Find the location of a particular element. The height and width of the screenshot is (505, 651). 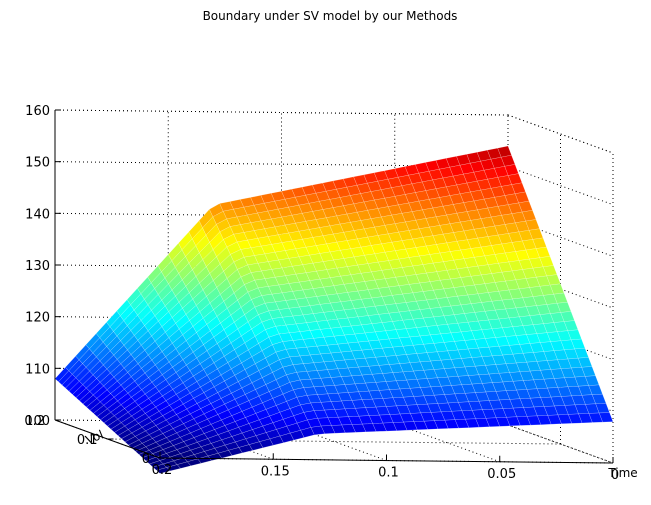

z-tick-label: 100 is located at coordinates (37, 421).